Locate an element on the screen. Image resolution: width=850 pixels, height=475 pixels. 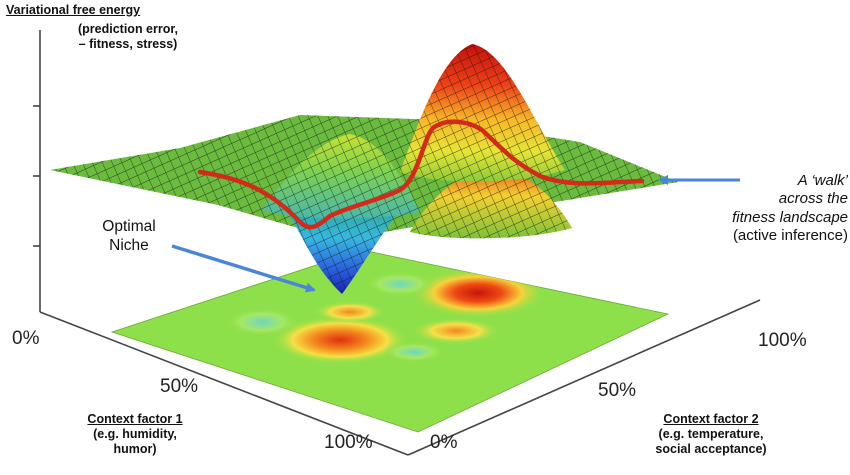
optimal-niche-label-line-2: Niche is located at coordinates (129, 245).